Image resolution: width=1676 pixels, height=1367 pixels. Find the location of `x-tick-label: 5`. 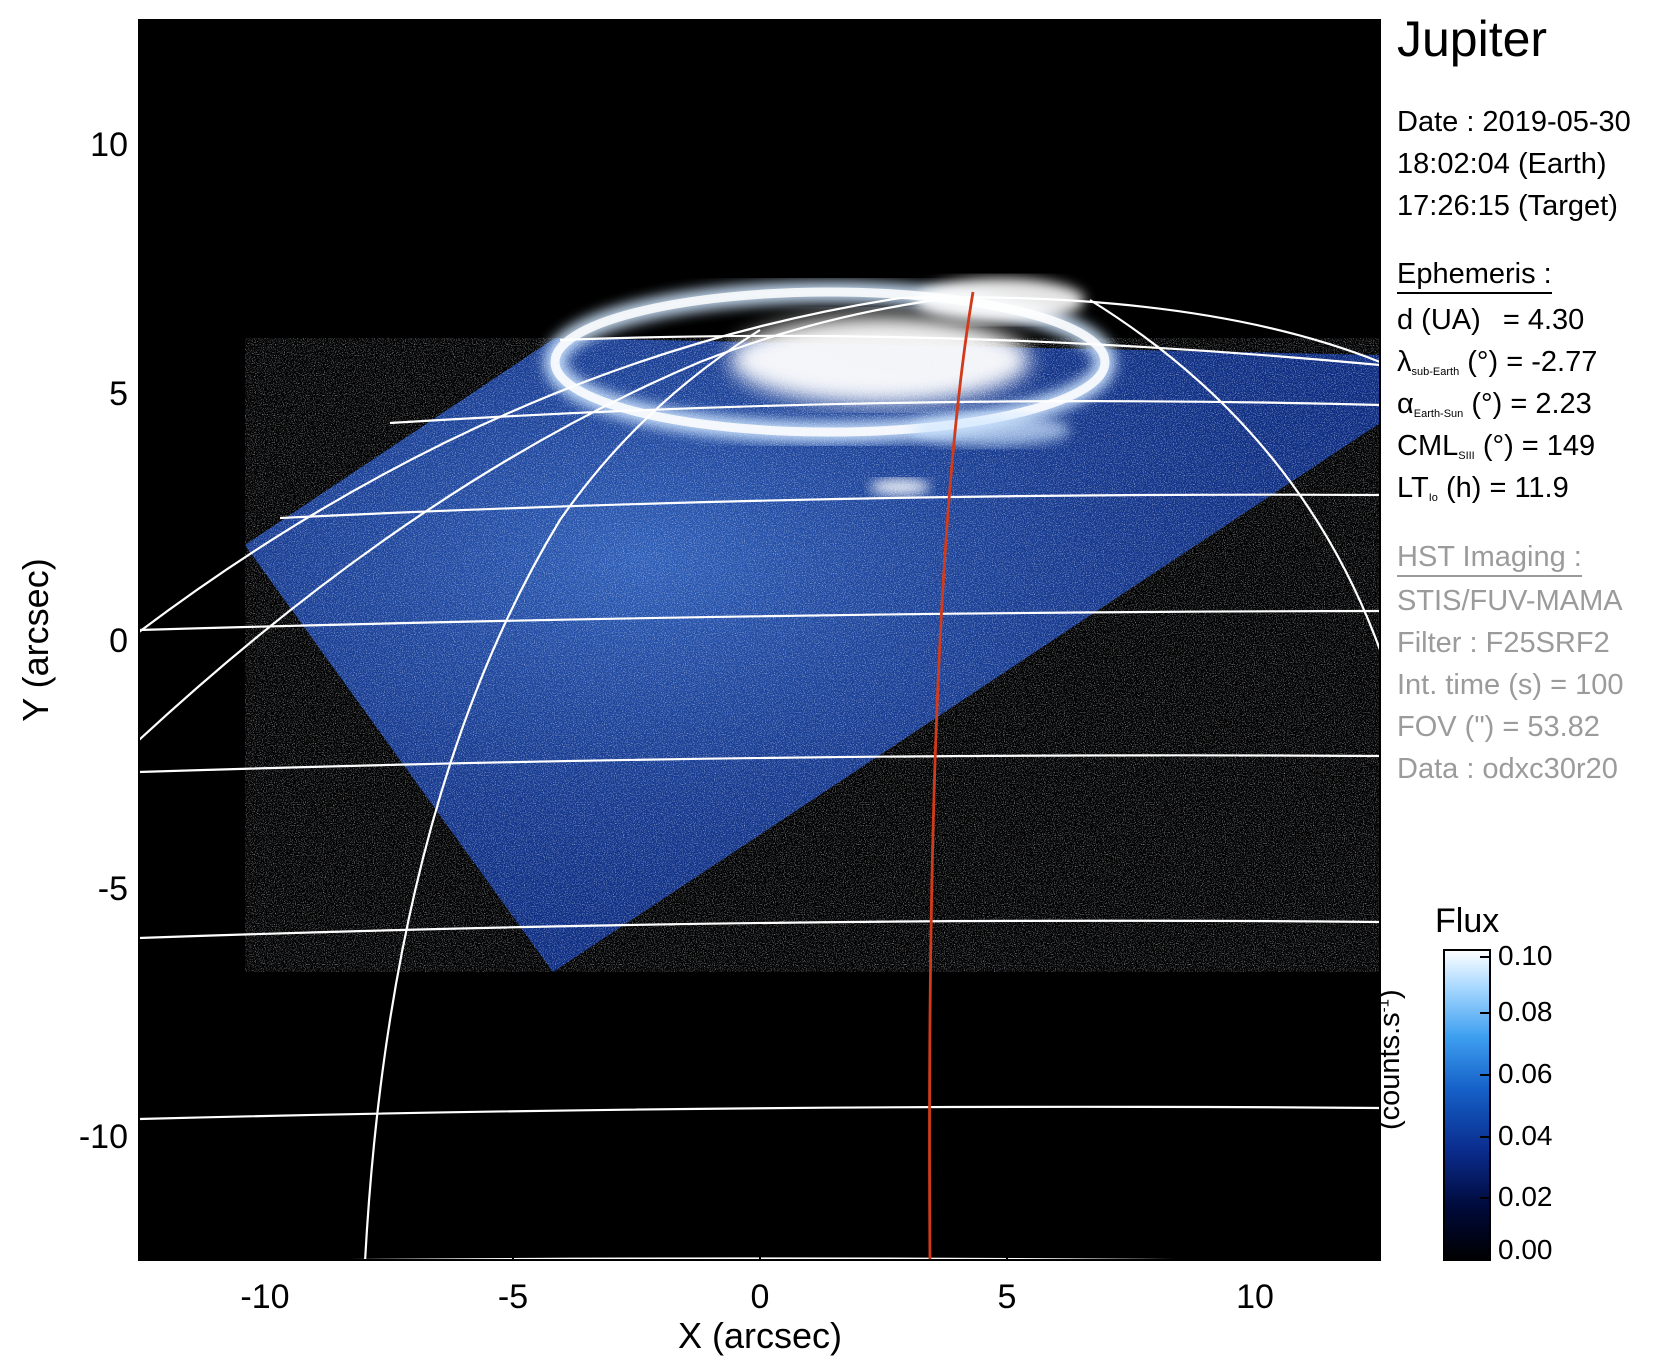

x-tick-label: 5 is located at coordinates (1007, 1297).